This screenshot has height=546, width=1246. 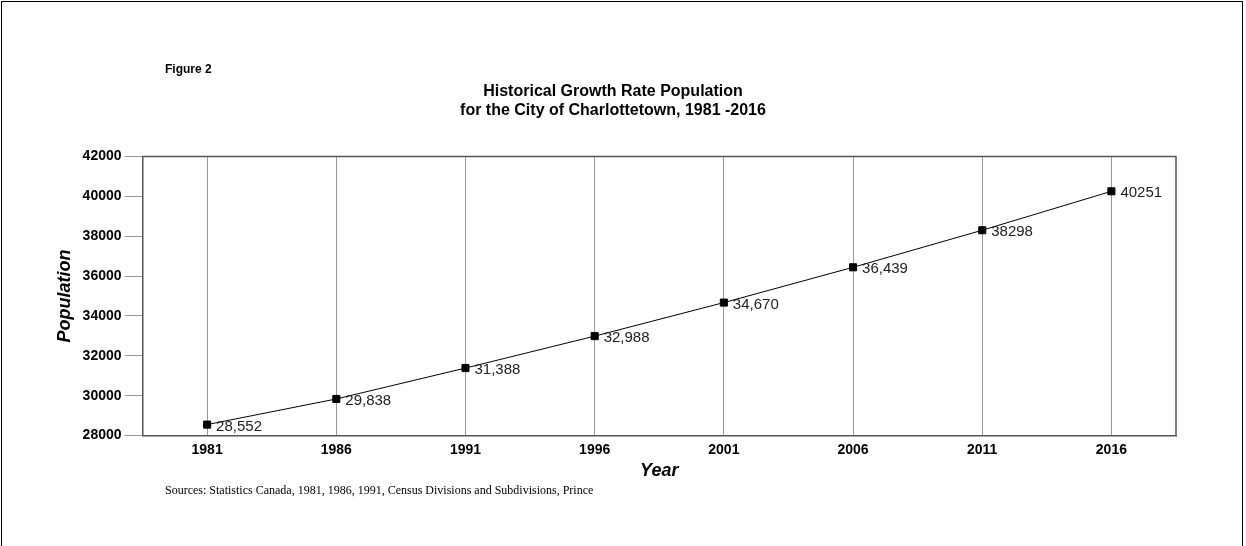 I want to click on x-tick-label: 2011, so click(x=982, y=448).